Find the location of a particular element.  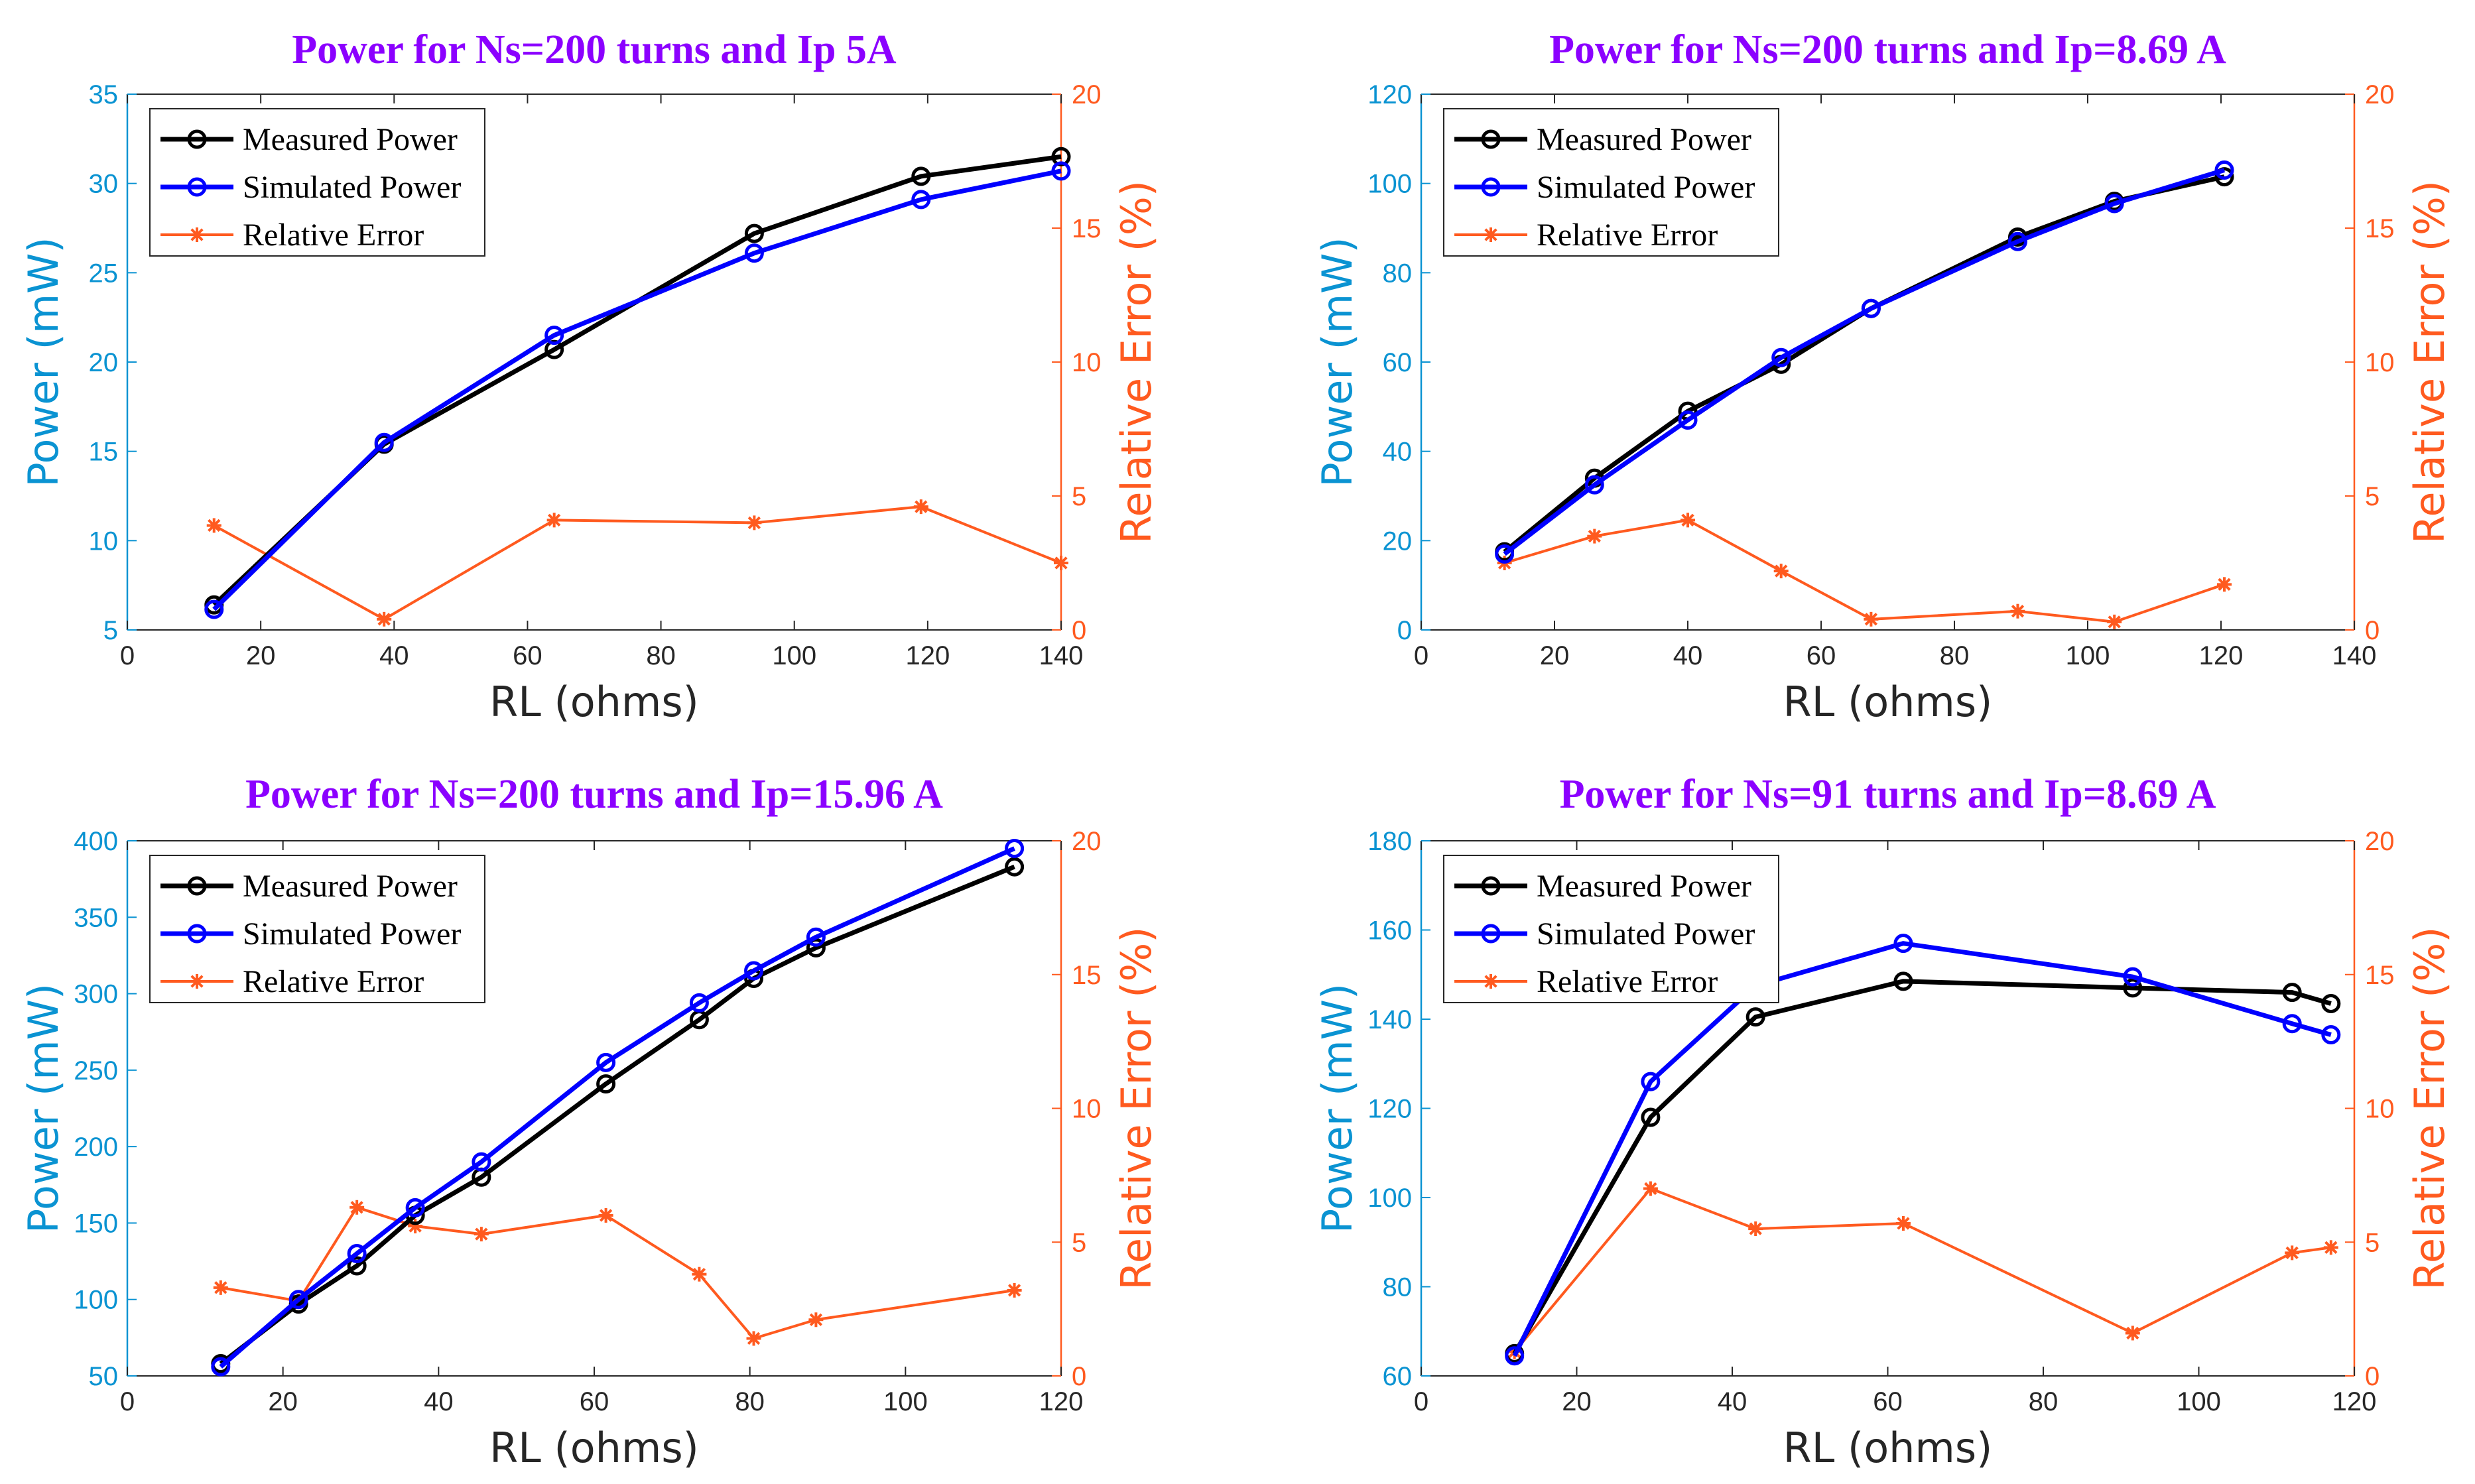

y-tick-label: 160 is located at coordinates (1389, 931).